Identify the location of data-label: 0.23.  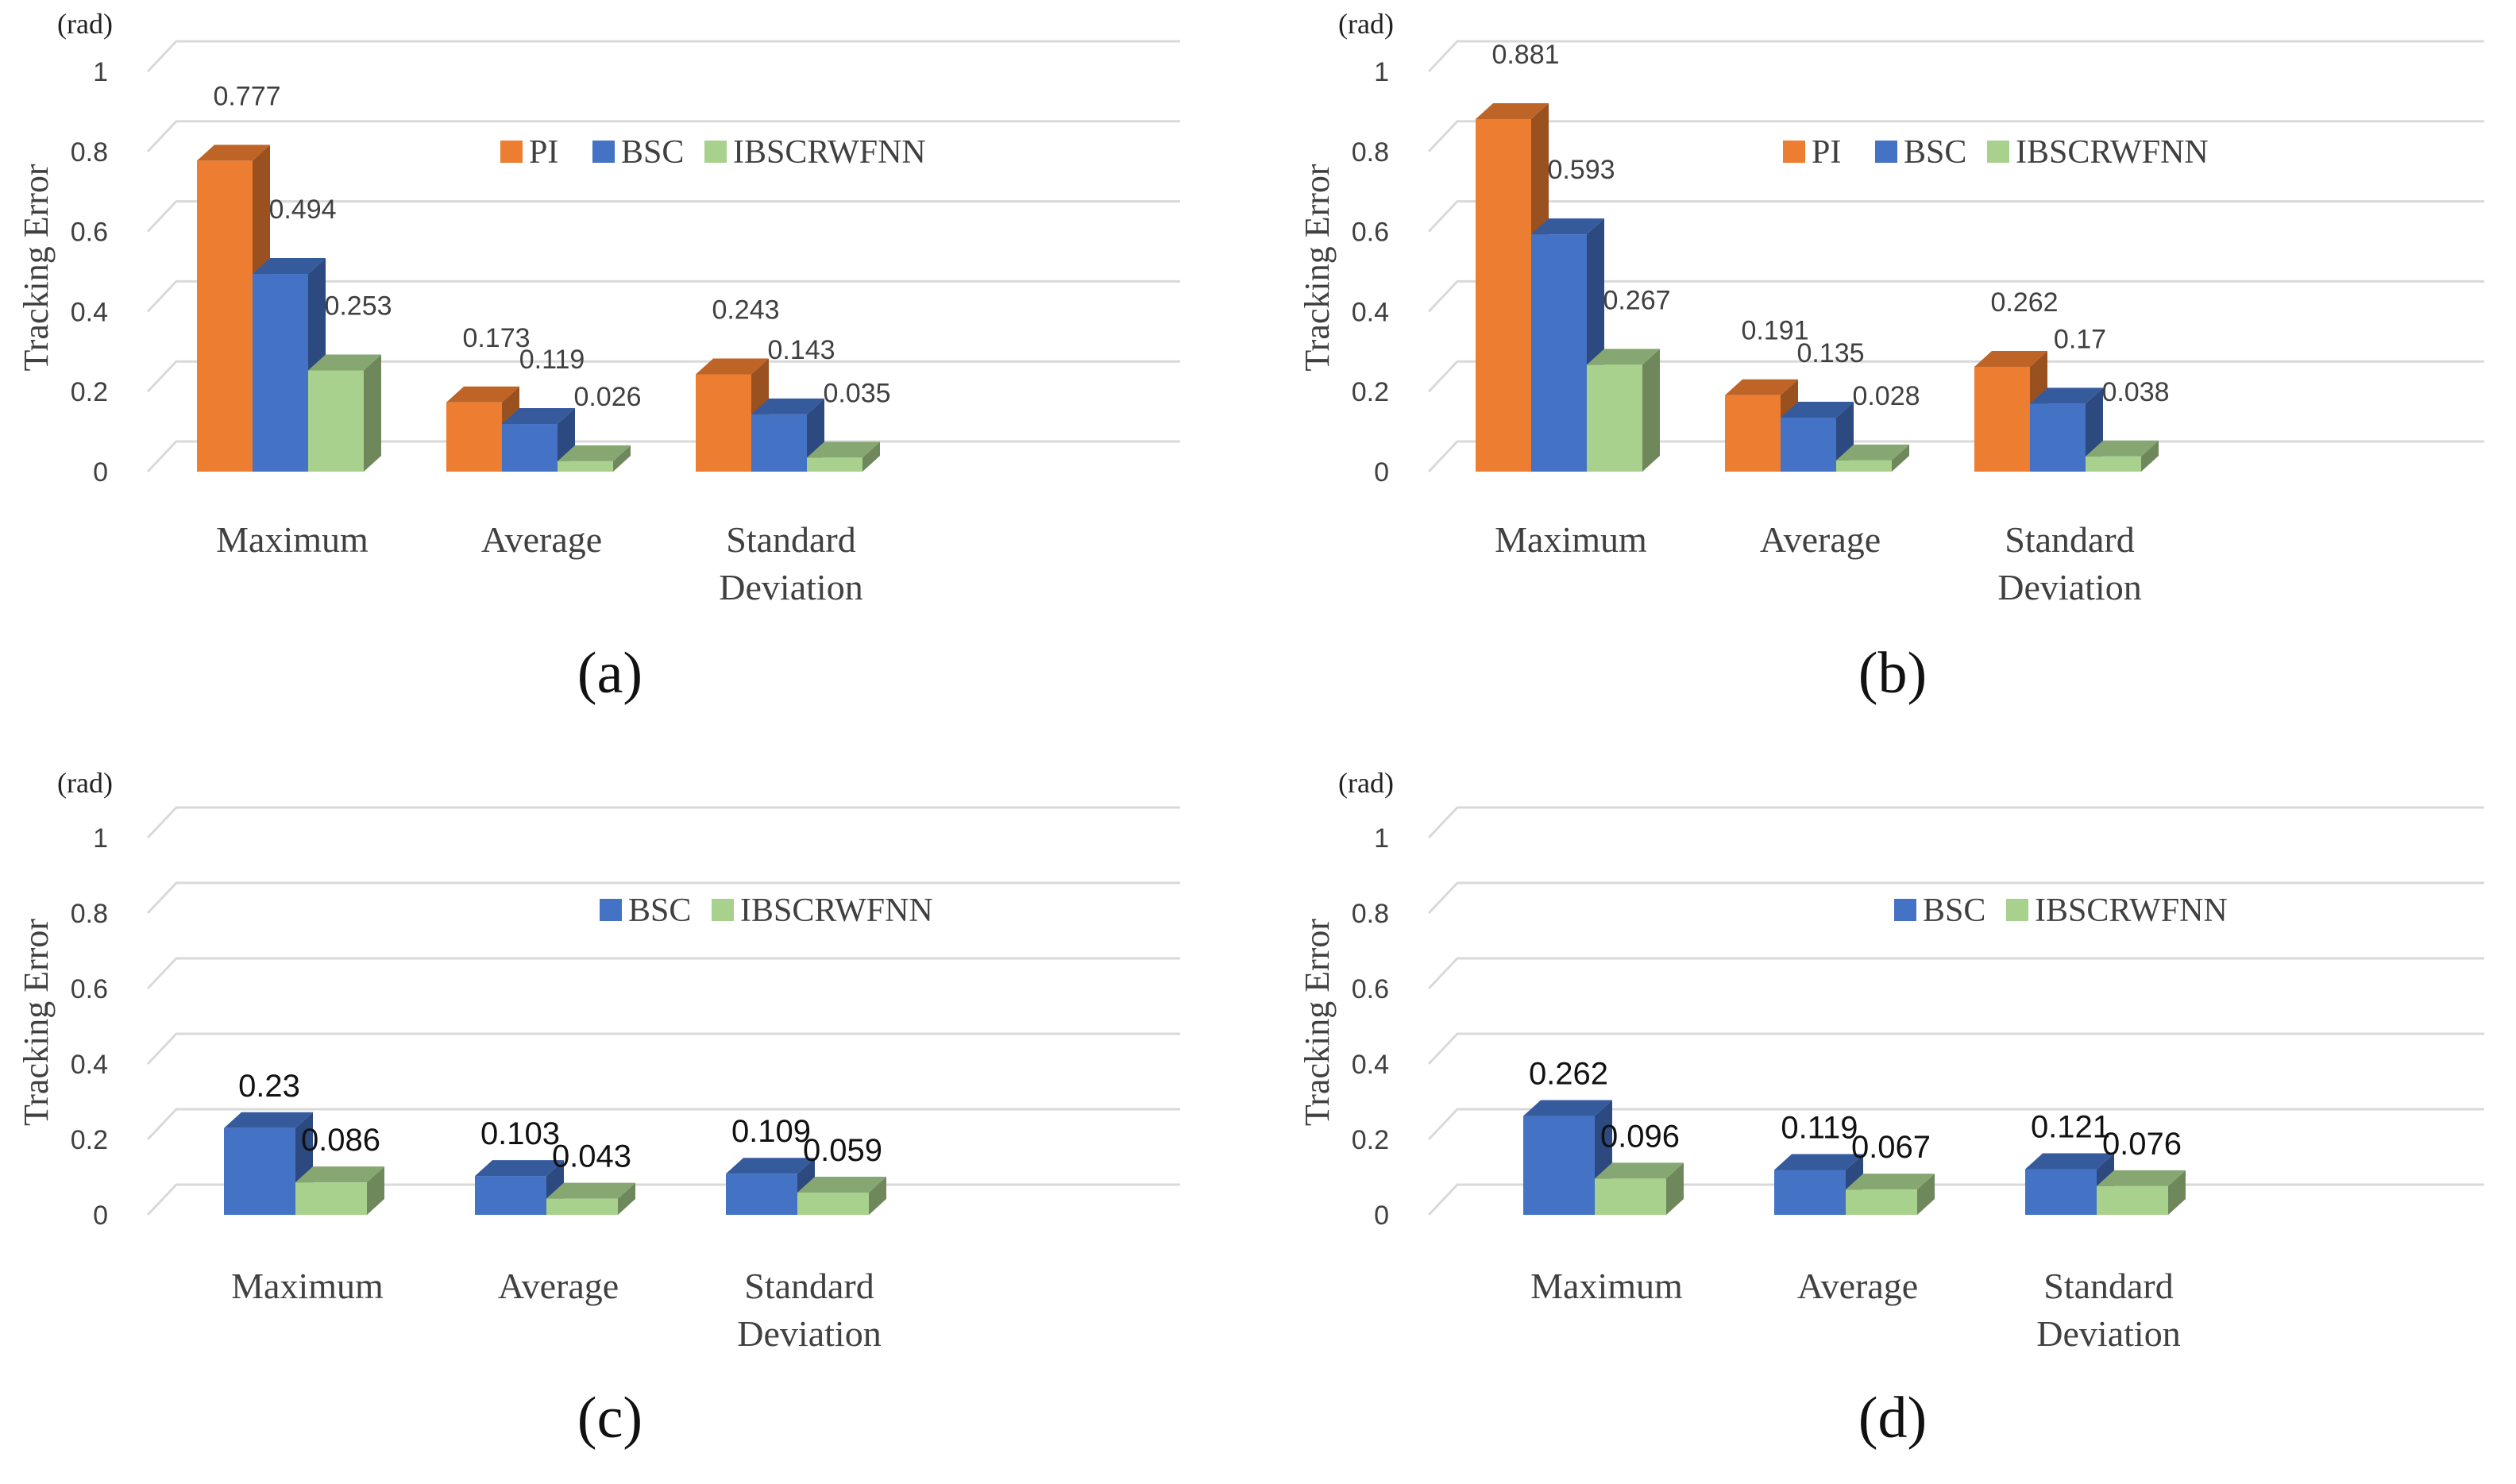
(269, 1087).